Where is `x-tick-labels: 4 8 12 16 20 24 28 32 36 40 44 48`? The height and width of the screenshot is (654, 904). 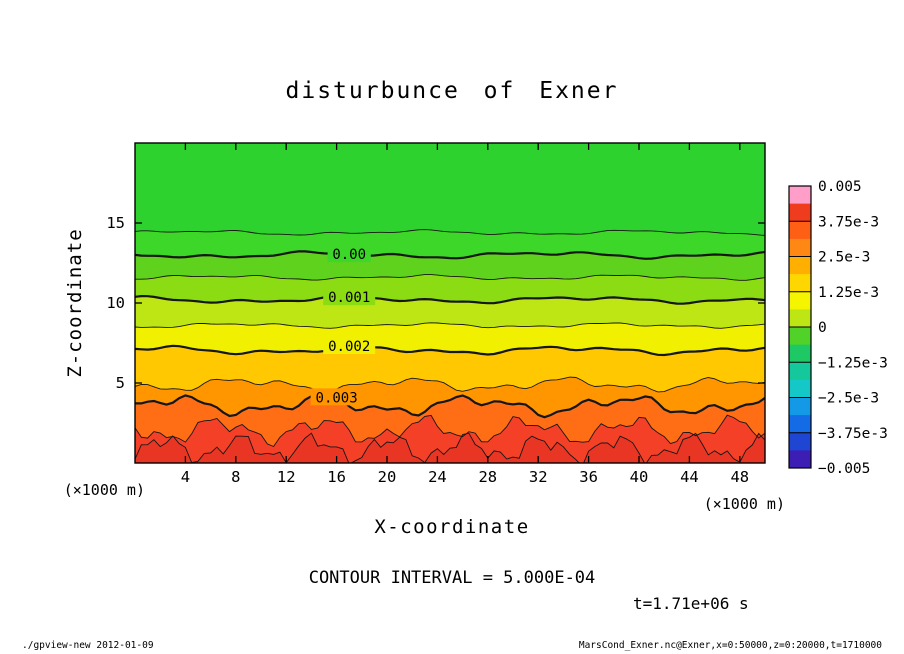 x-tick-labels: 4 8 12 16 20 24 28 32 36 40 44 48 is located at coordinates (465, 477).